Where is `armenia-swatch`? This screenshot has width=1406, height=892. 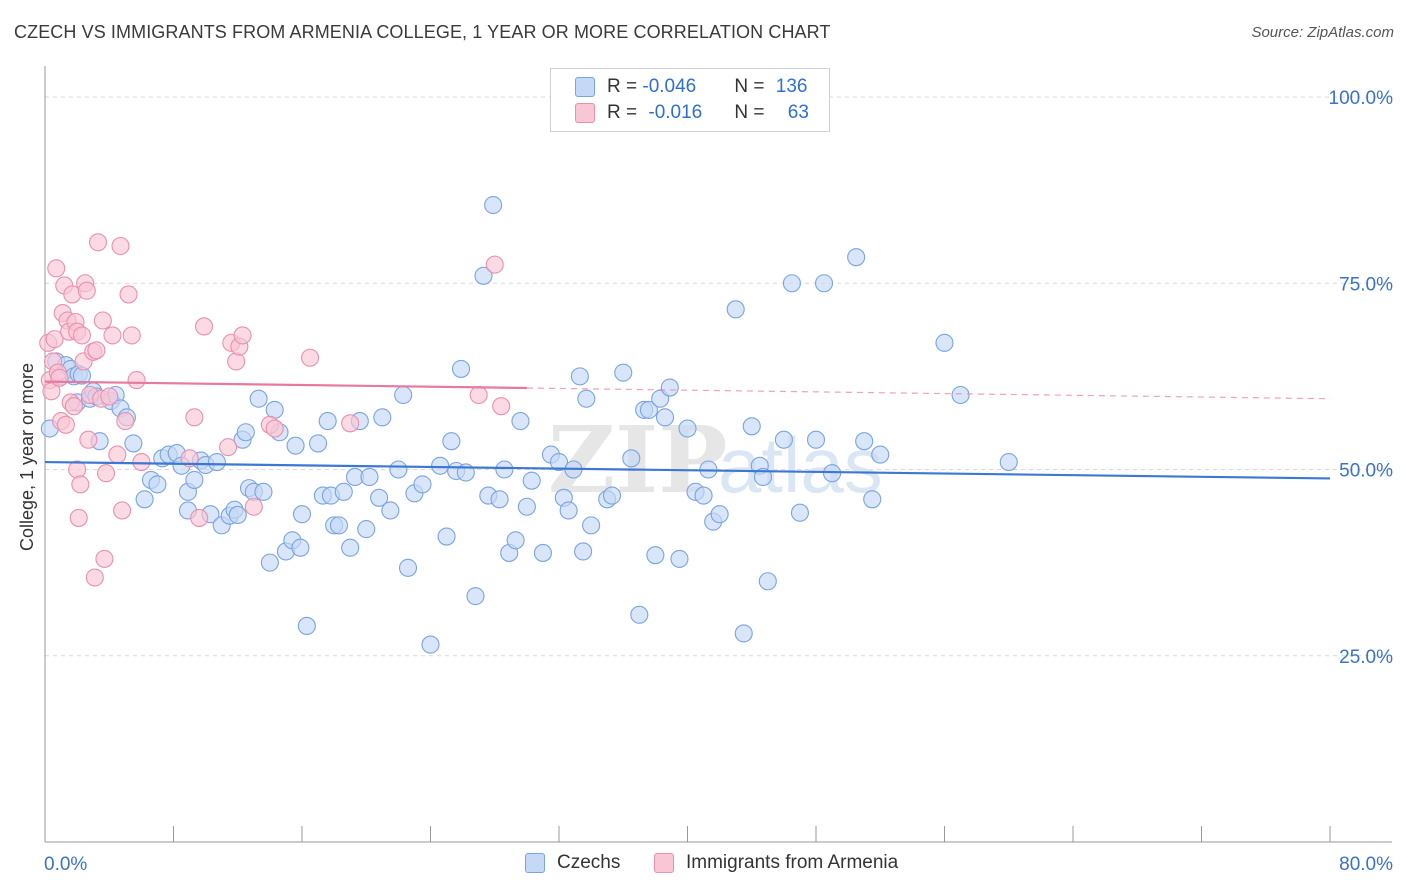 armenia-swatch is located at coordinates (585, 113).